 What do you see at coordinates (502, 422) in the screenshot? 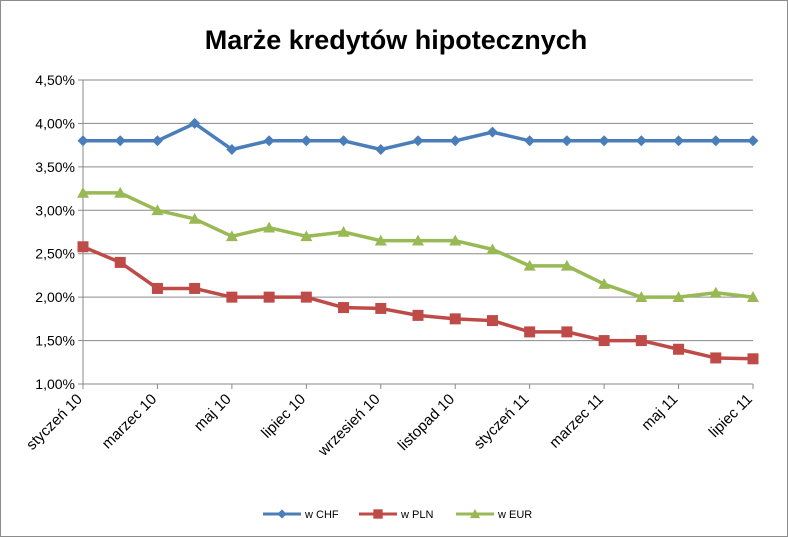
I see `x-tick-label: styczeń 11` at bounding box center [502, 422].